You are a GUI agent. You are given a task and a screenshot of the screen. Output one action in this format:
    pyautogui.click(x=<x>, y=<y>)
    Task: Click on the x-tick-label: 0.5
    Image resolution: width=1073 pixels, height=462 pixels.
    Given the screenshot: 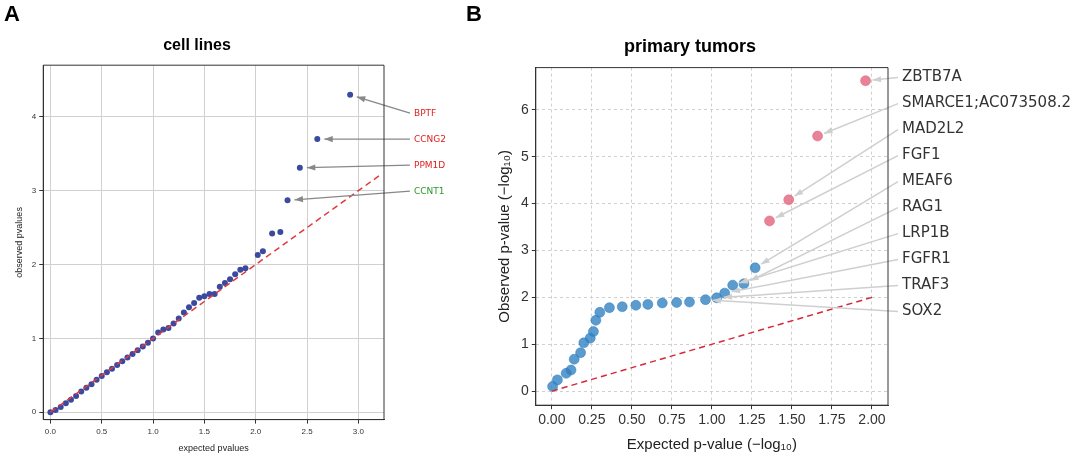 What is the action you would take?
    pyautogui.click(x=102, y=431)
    